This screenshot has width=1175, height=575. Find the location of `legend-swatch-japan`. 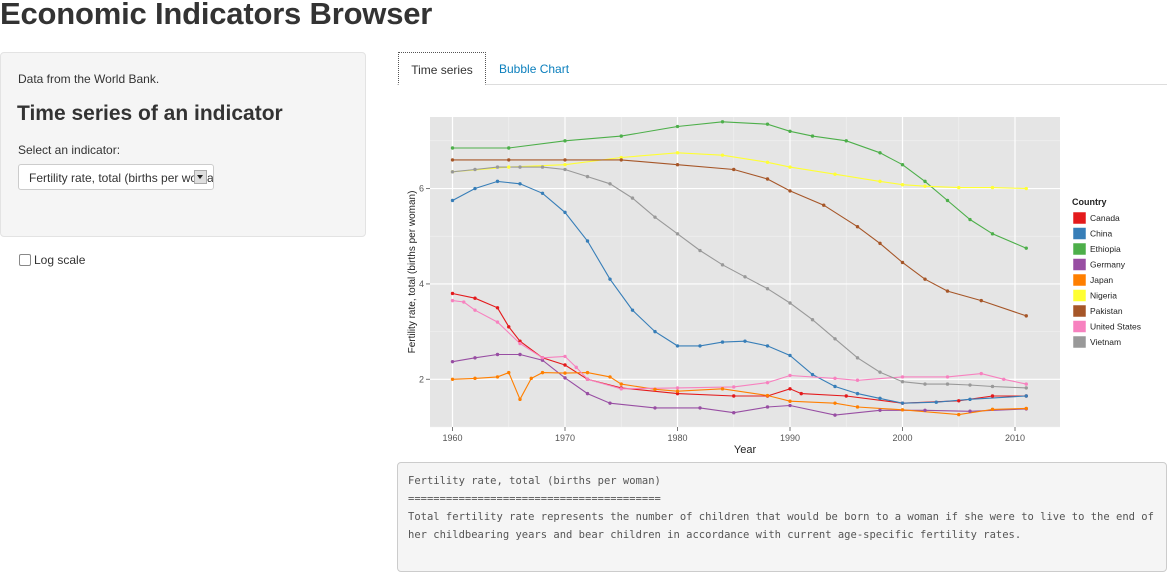

legend-swatch-japan is located at coordinates (1079, 280).